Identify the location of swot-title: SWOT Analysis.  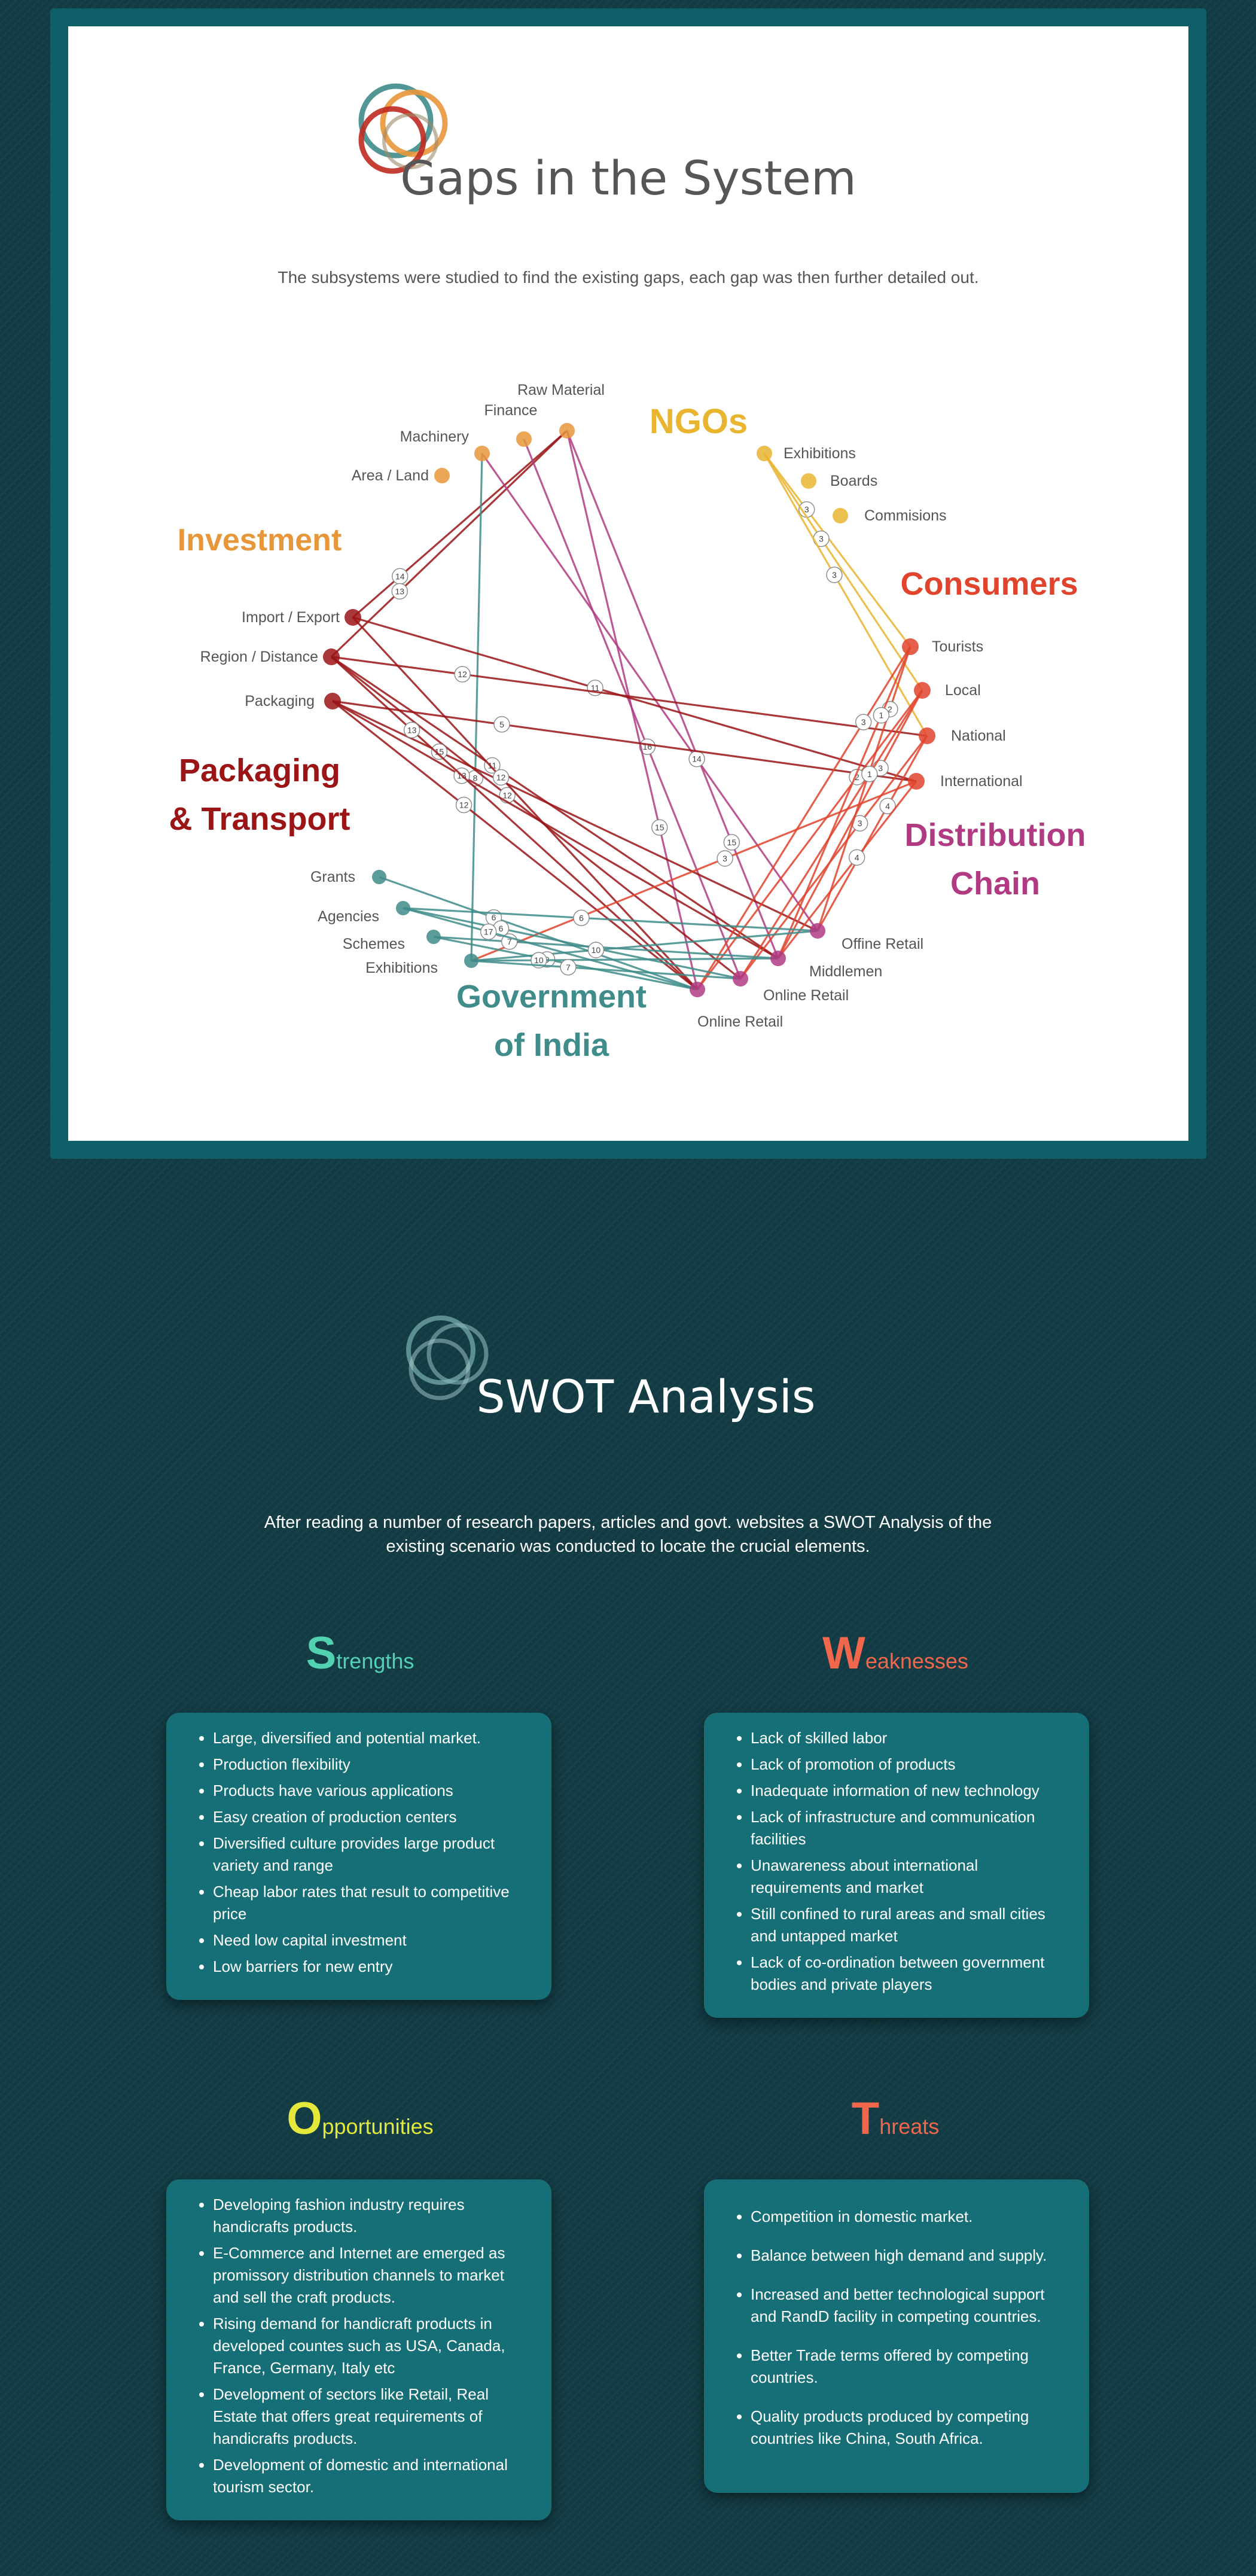
(646, 1396).